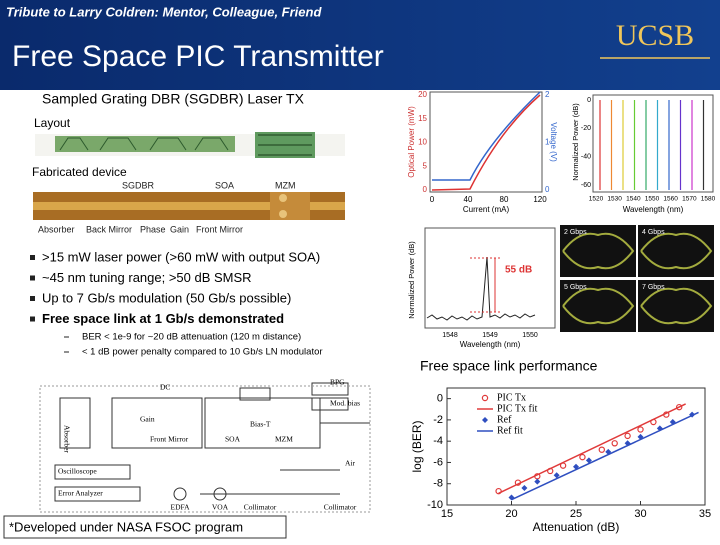  Describe the element at coordinates (481, 288) in the screenshot. I see `smsr-trace` at that location.